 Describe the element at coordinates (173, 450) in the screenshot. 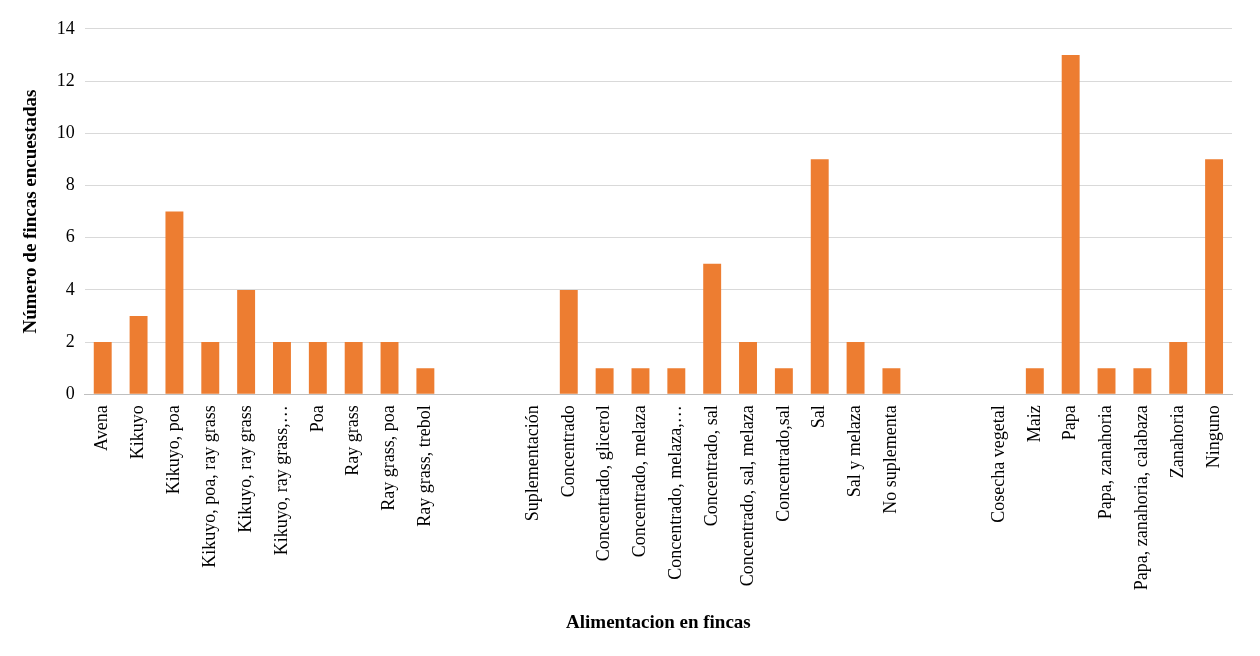

I see `x-tick-label: Kikuyo, poa` at that location.